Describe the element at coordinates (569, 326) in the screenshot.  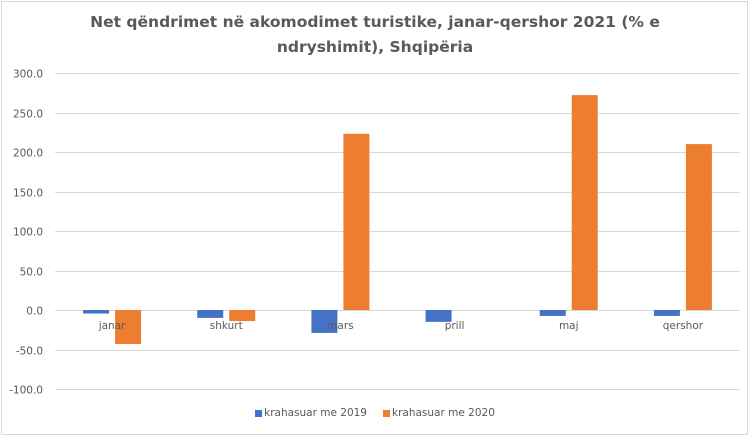
I see `x-tick-label: maj` at that location.